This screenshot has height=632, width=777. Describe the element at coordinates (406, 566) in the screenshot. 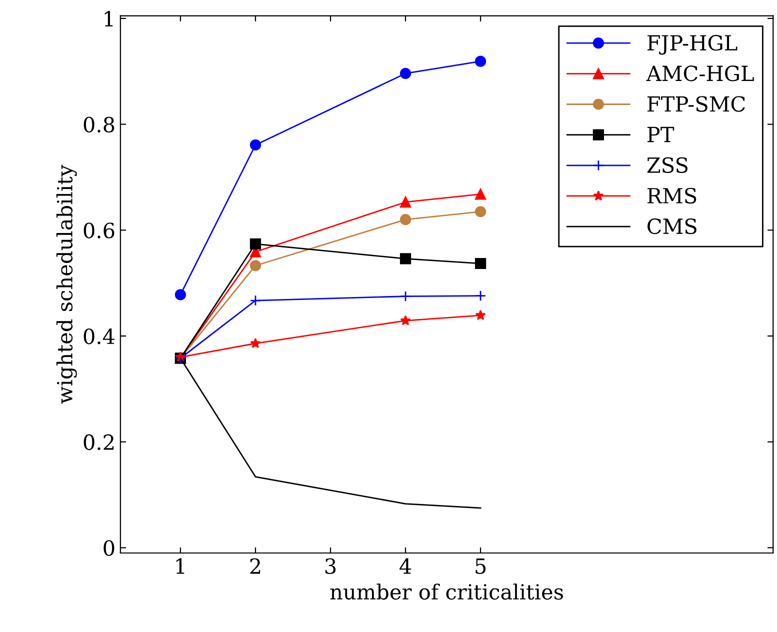

I see `x-tick-label: 4` at that location.